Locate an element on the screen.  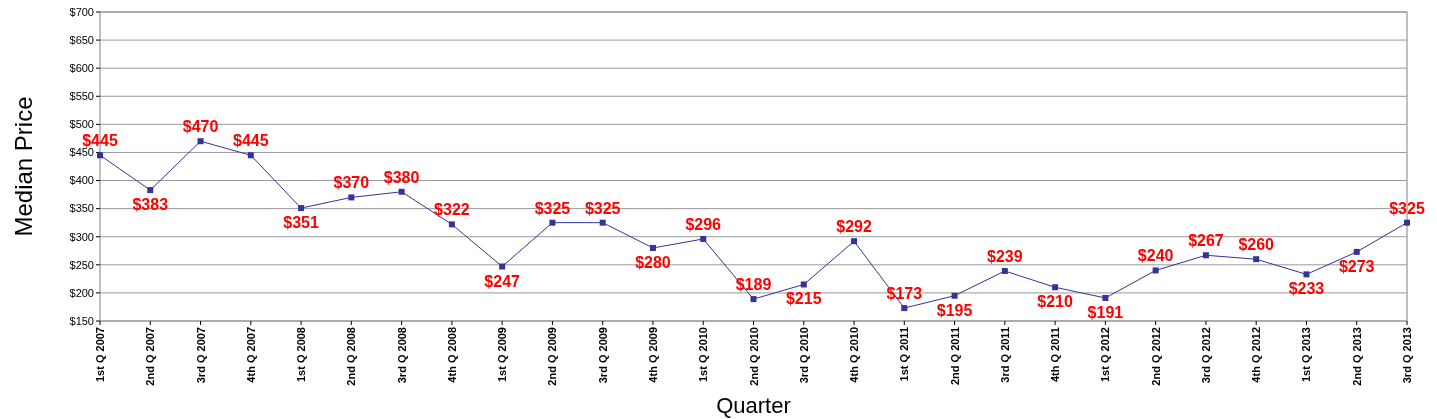
y-tick-label: $600 is located at coordinates (81, 68).